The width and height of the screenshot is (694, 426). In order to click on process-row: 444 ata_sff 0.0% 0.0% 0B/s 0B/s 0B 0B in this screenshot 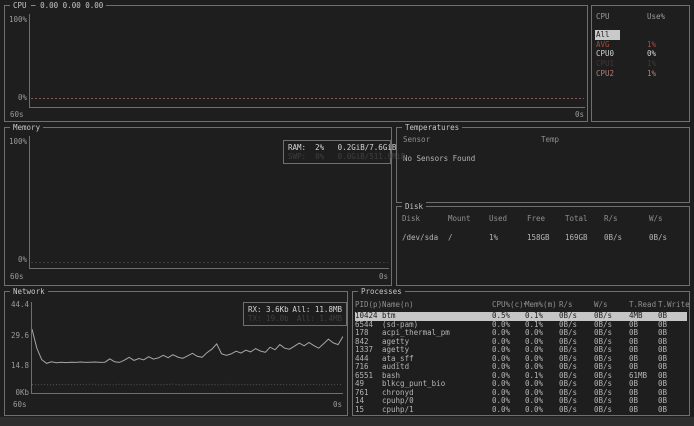, I will do `click(521, 359)`.